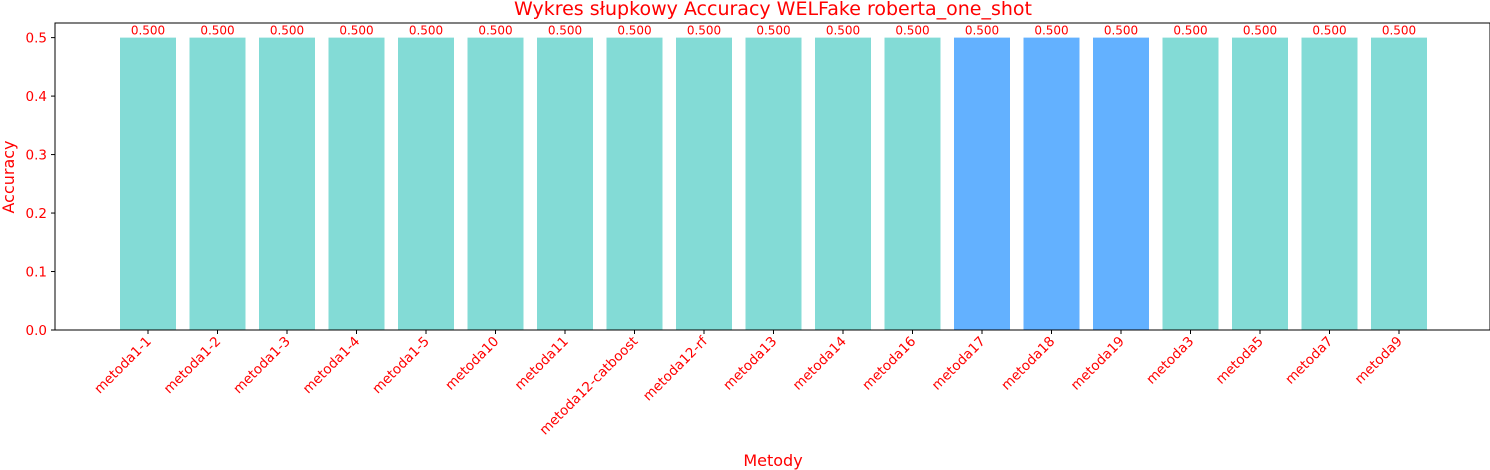 The width and height of the screenshot is (1490, 470). What do you see at coordinates (1329, 183) in the screenshot?
I see `bar-metoda7` at bounding box center [1329, 183].